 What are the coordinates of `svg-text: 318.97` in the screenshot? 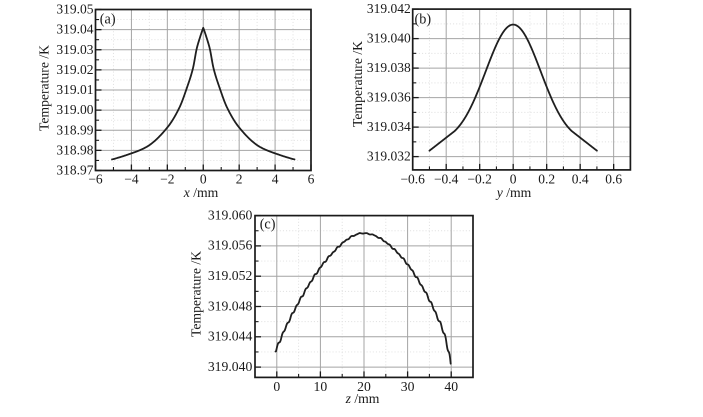 It's located at (74, 170).